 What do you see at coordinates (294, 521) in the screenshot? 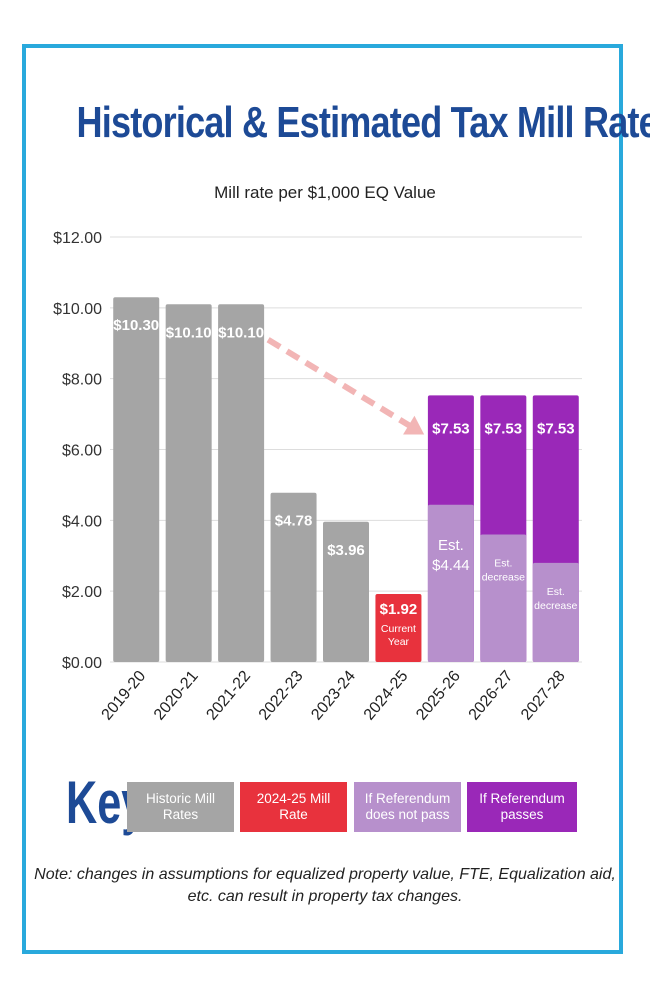
I see `bar-value-label: $4.78` at bounding box center [294, 521].